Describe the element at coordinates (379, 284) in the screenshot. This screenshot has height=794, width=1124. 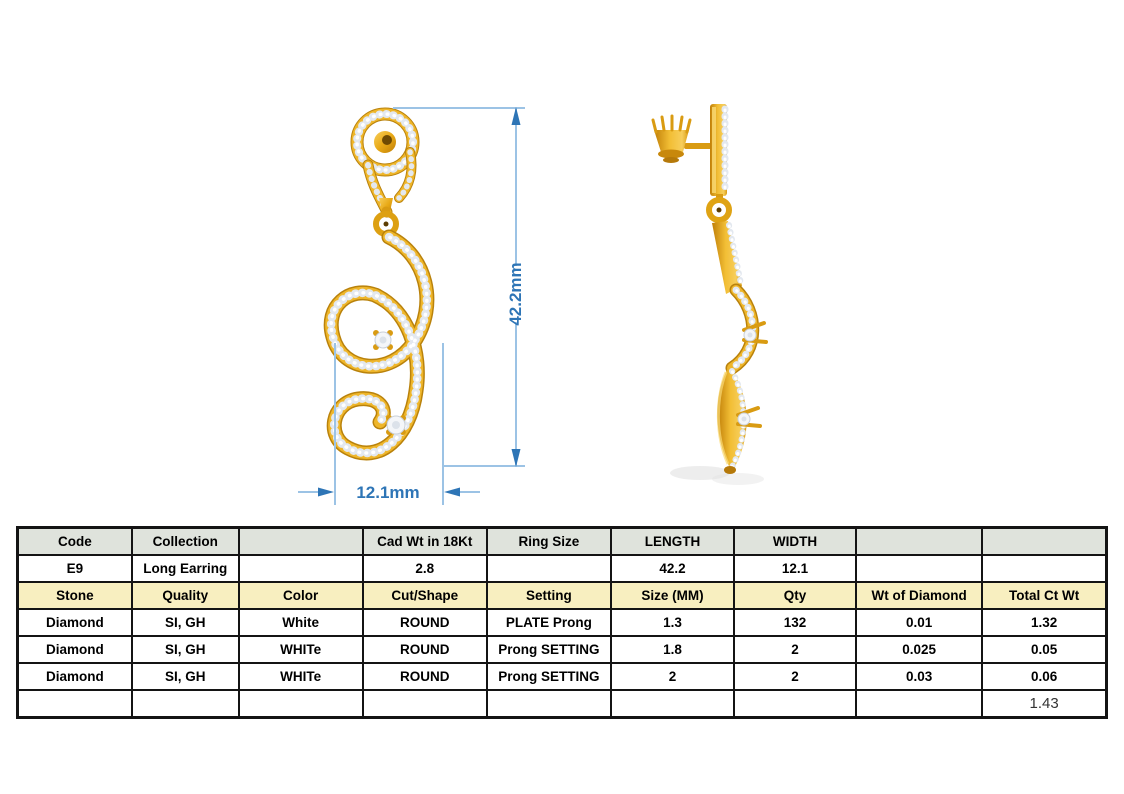
I see `earring-front-drawing` at that location.